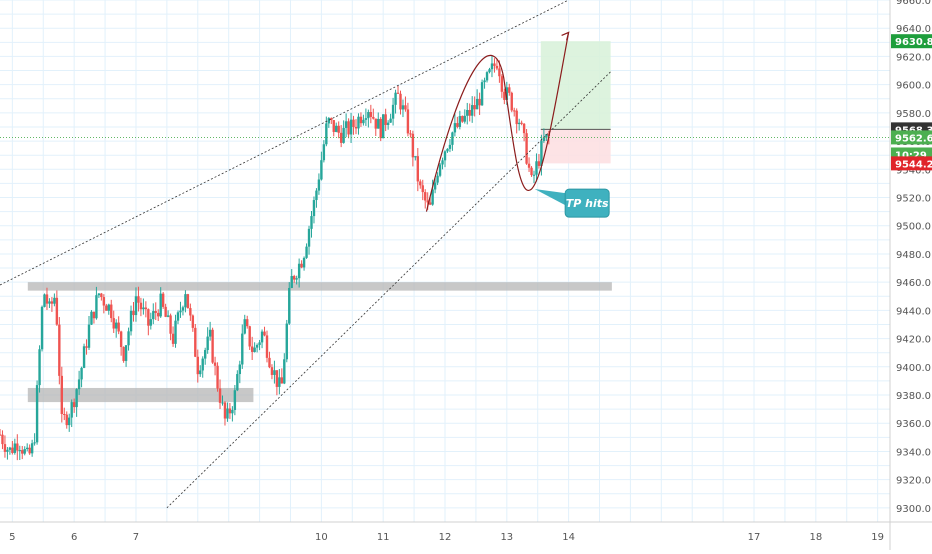  Describe the element at coordinates (913, 368) in the screenshot. I see `y-tick-label: 9400.0` at that location.